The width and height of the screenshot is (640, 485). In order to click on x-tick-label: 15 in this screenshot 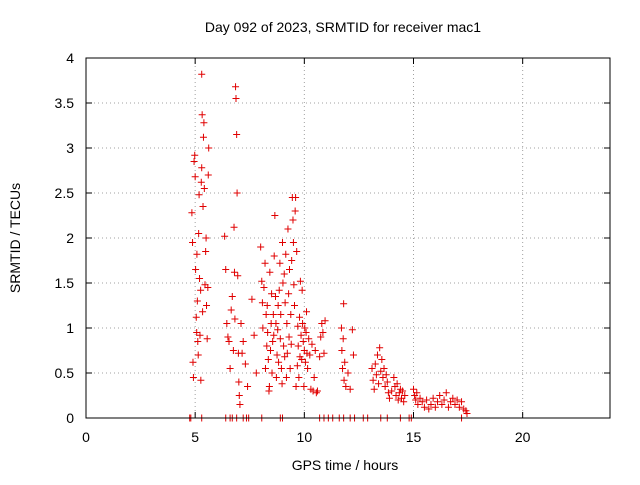, I will do `click(414, 437)`.